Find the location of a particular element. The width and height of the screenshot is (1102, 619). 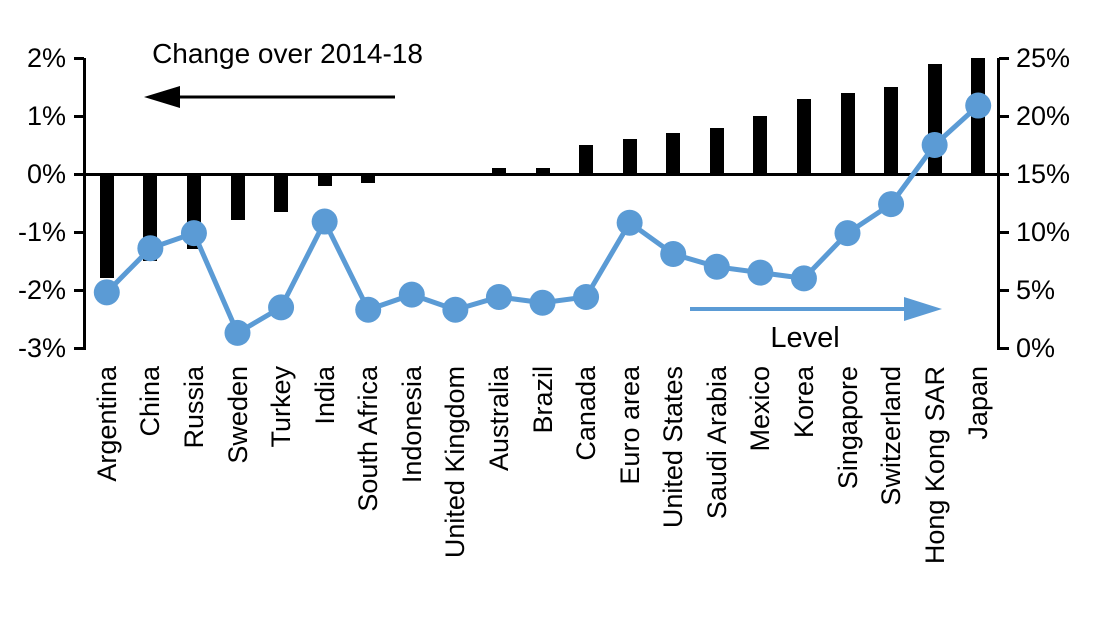

bar-india is located at coordinates (324, 180).